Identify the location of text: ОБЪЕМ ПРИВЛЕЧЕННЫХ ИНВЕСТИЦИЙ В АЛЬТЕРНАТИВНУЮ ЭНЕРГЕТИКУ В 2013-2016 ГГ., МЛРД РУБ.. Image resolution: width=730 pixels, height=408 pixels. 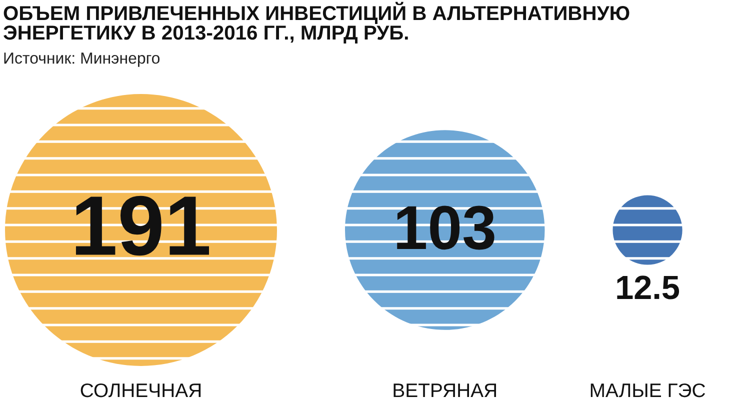
(317, 23).